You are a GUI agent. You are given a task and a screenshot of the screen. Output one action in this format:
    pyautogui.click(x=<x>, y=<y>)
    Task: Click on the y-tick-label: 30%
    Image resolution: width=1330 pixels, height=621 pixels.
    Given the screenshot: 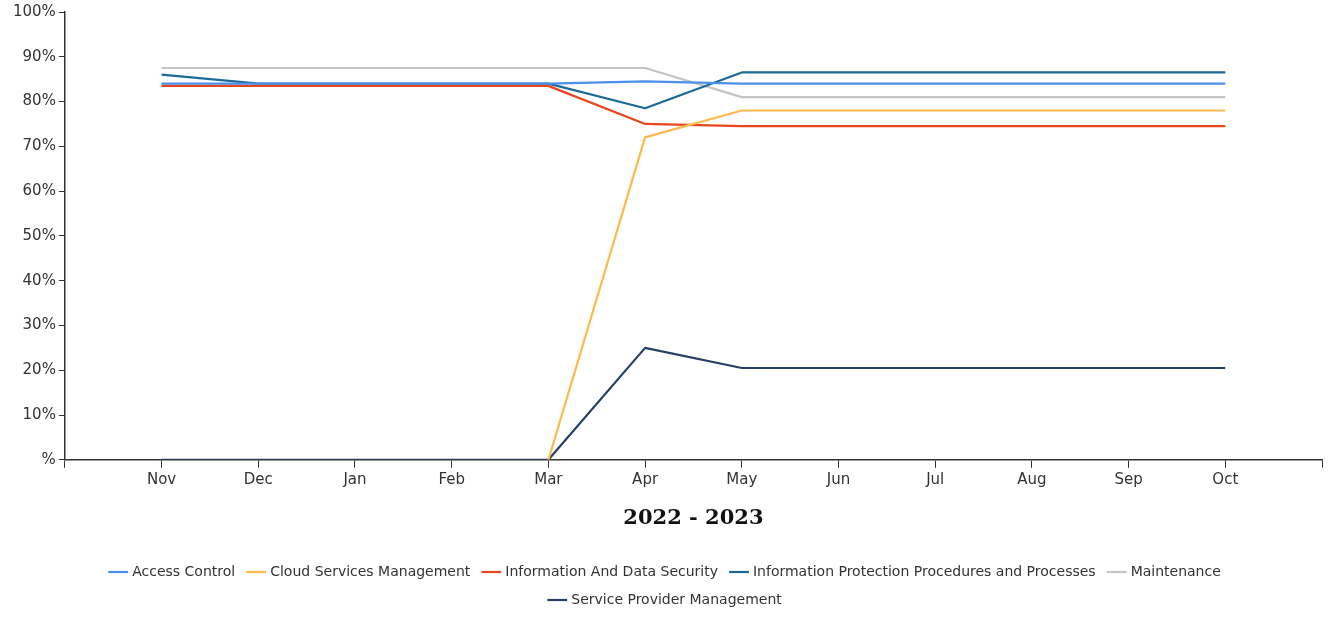 What is the action you would take?
    pyautogui.click(x=39, y=324)
    